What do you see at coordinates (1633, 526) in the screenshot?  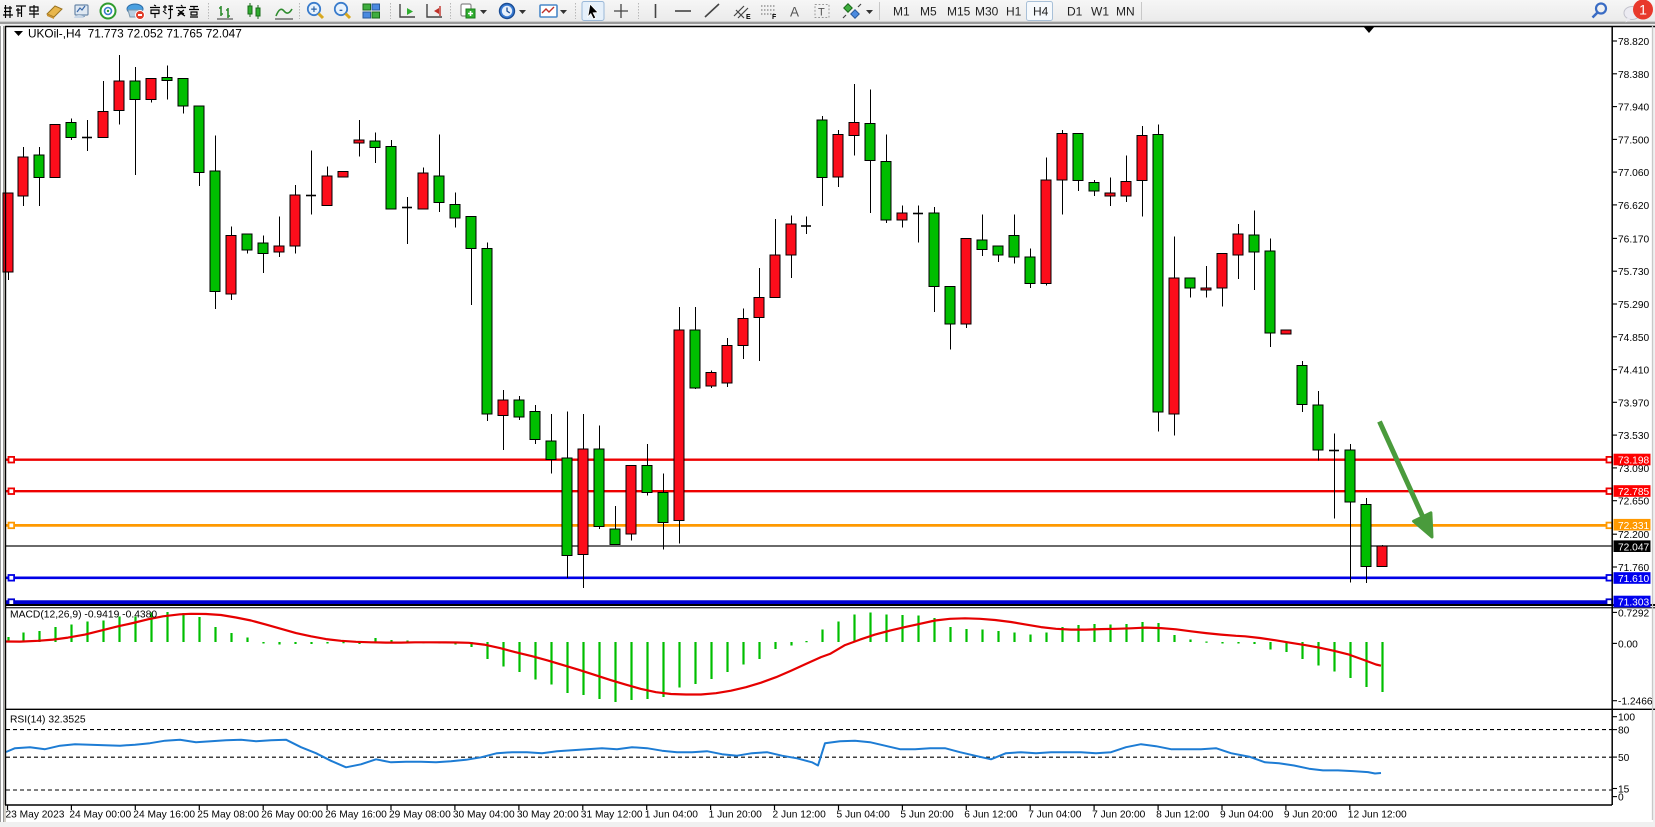 I see `svg-text: 72.331` at bounding box center [1633, 526].